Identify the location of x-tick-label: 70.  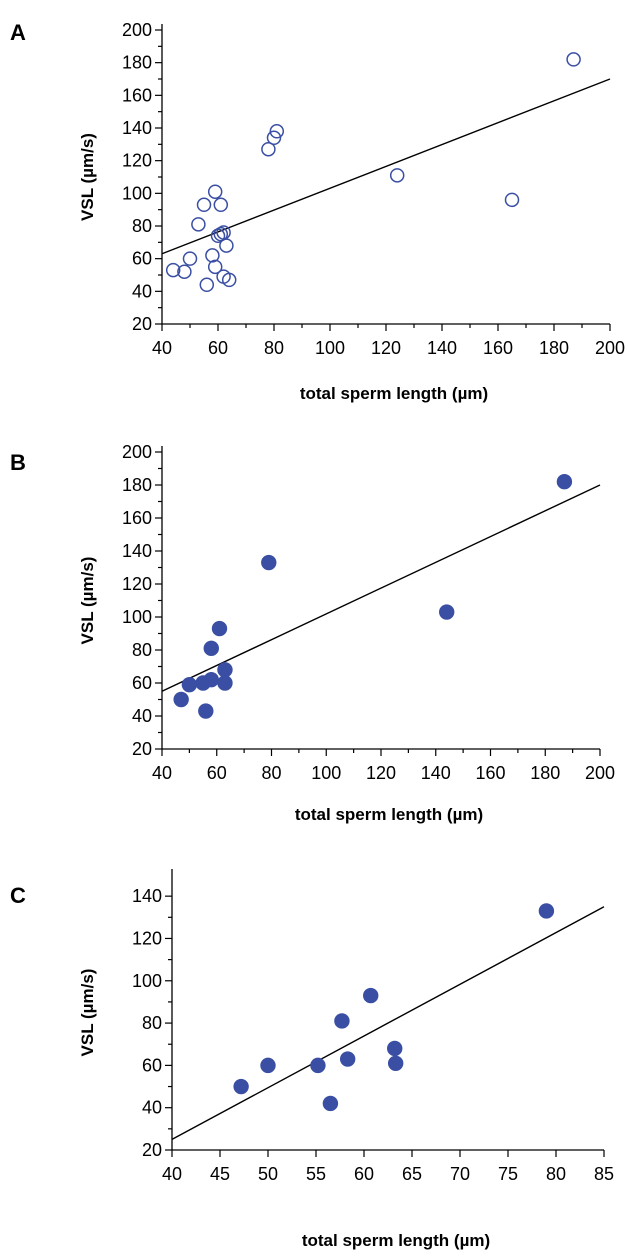
(460, 1174).